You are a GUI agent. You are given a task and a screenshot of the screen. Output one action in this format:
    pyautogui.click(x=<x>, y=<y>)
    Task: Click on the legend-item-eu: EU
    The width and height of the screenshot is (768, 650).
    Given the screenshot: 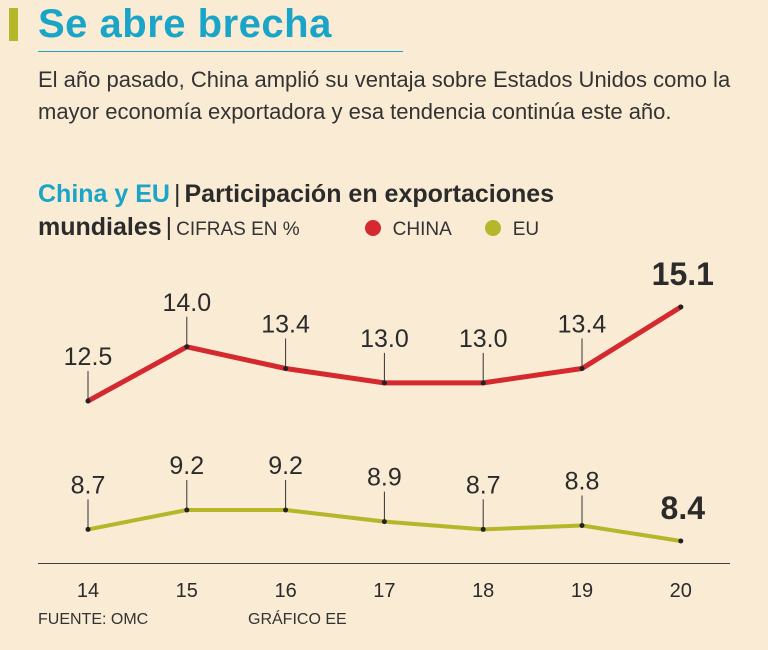 What is the action you would take?
    pyautogui.click(x=512, y=229)
    